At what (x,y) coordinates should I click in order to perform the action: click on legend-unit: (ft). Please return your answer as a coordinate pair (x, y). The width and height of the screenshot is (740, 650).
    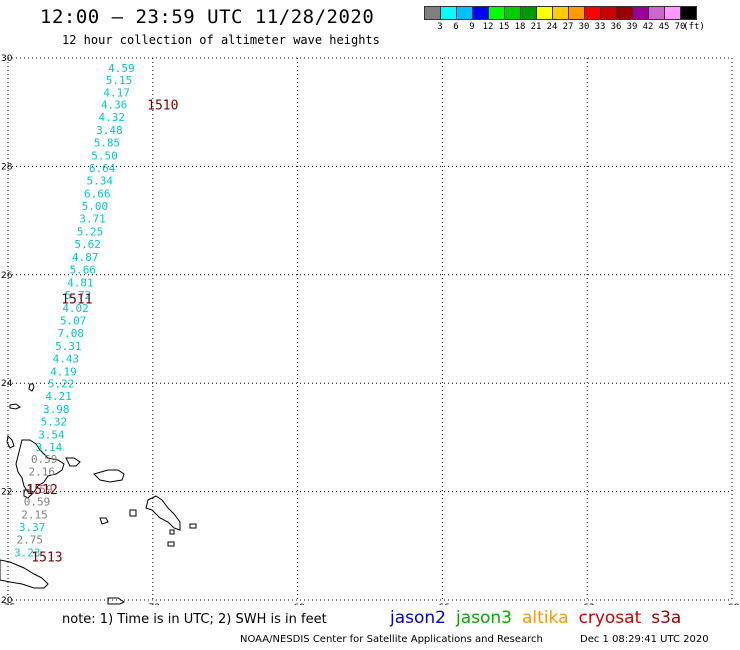
    Looking at the image, I should click on (694, 27).